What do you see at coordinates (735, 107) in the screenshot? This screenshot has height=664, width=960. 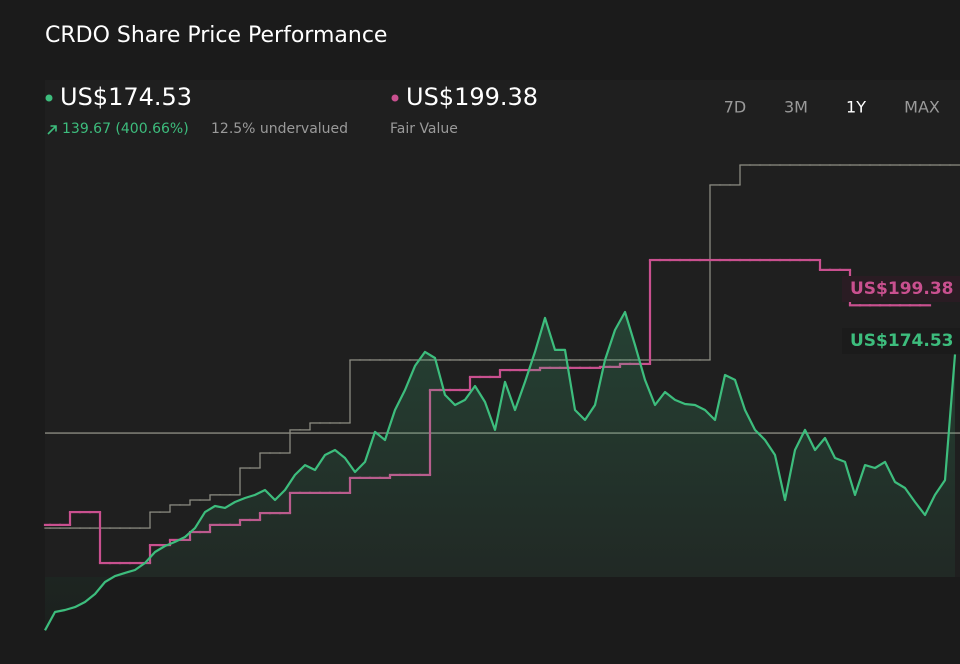 I see `period-button: 7D` at bounding box center [735, 107].